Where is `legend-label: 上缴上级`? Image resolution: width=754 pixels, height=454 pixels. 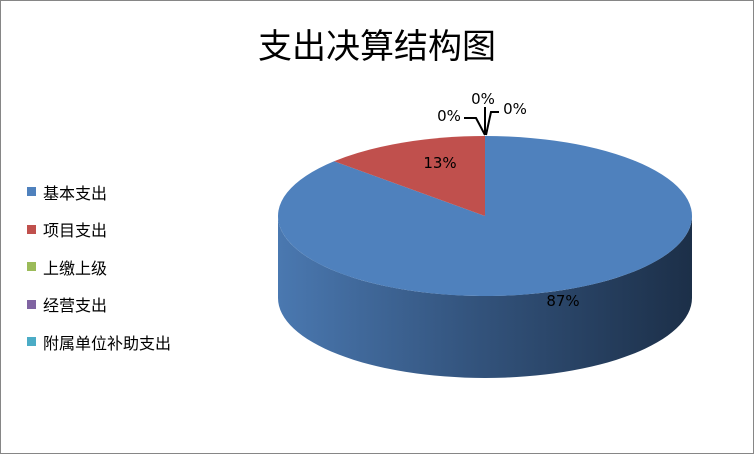 legend-label: 上缴上级 is located at coordinates (75, 268).